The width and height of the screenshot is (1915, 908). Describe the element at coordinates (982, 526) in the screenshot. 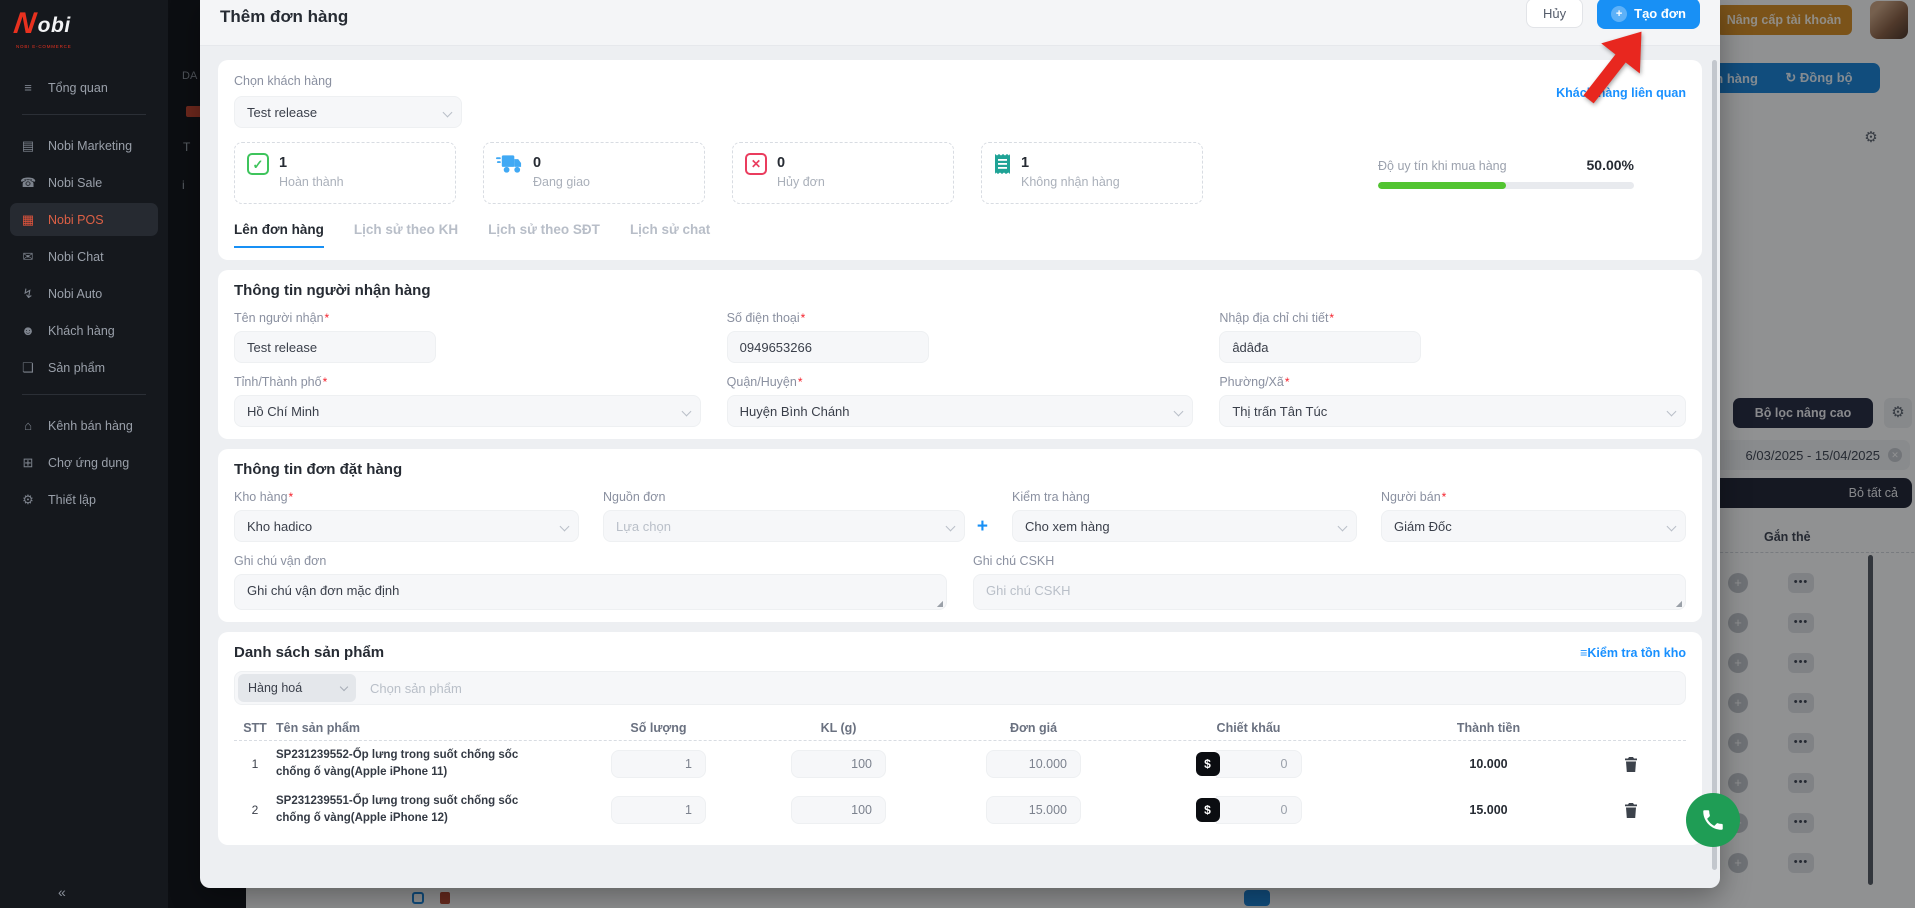

I see `add-source-button: +` at that location.